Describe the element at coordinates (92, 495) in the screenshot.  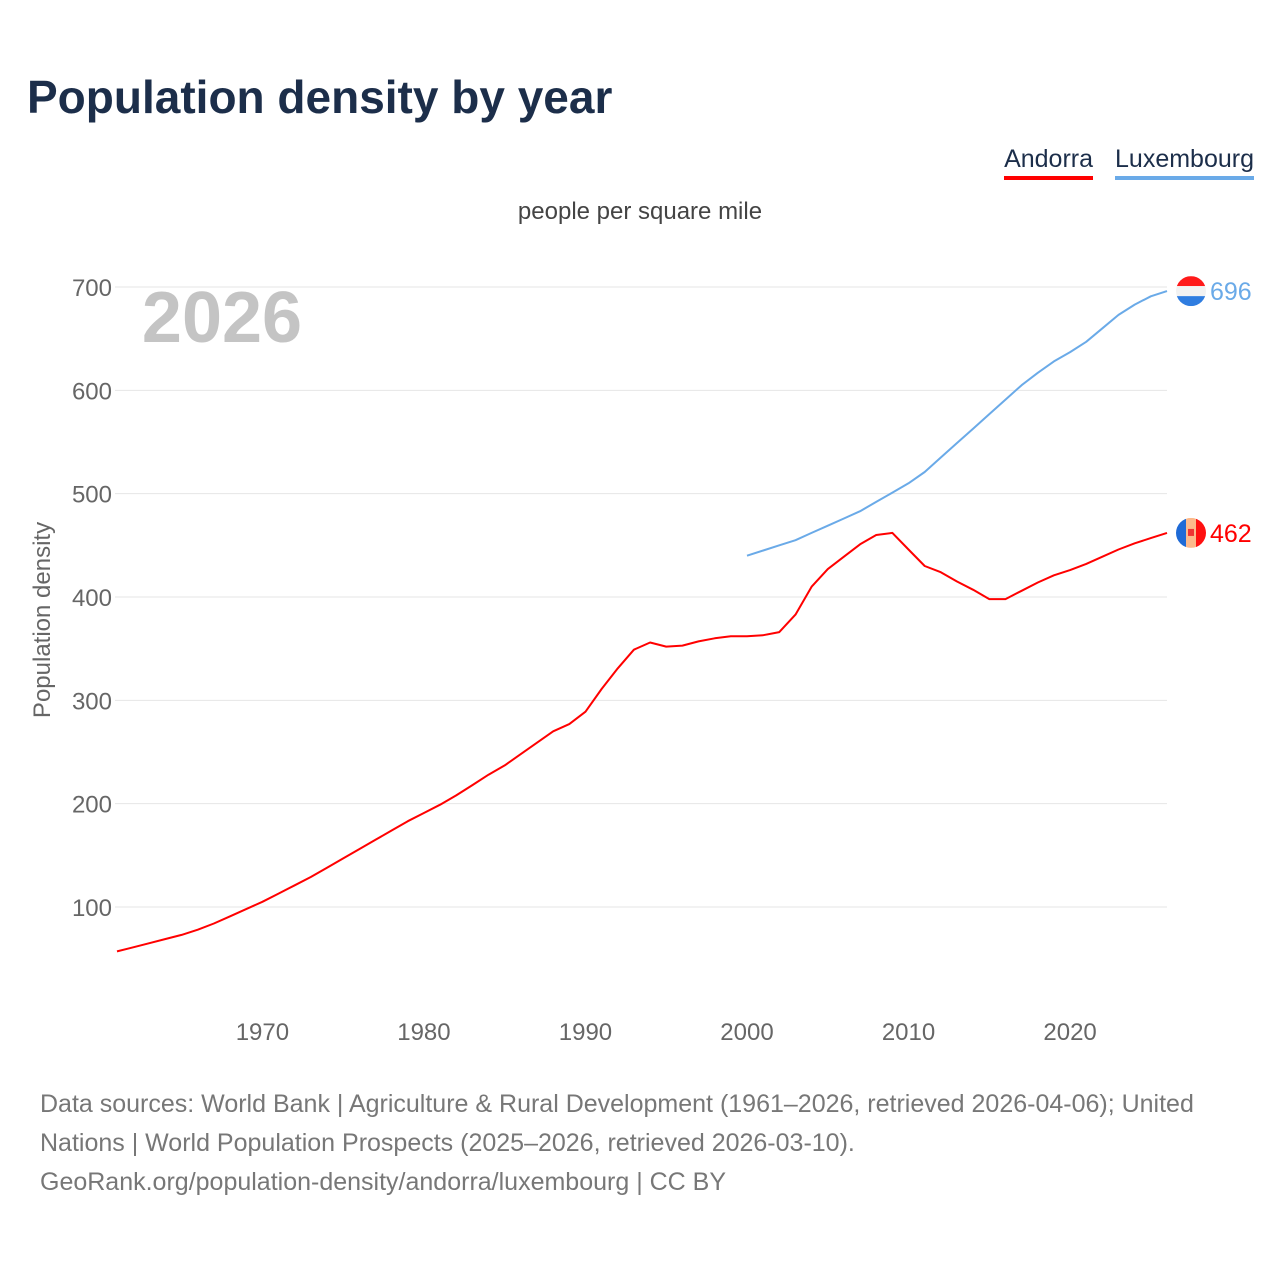
I see `y-tick-label: 500` at that location.